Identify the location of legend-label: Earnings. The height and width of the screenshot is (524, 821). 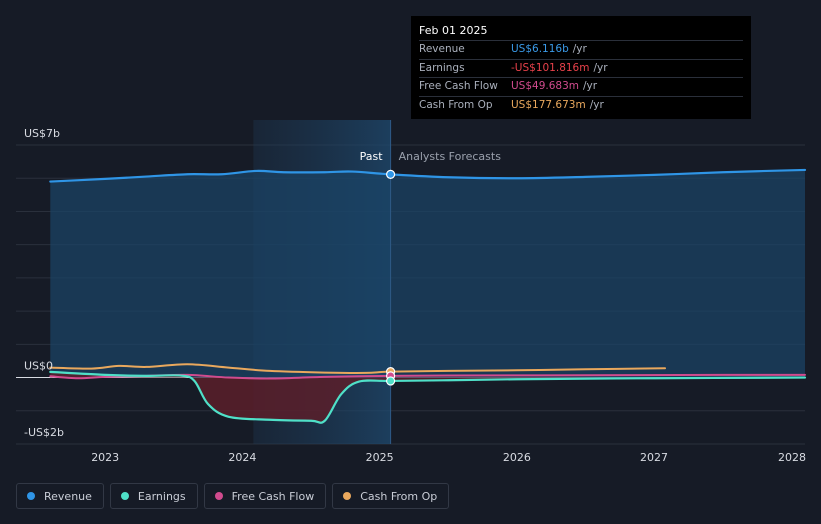
(161, 496).